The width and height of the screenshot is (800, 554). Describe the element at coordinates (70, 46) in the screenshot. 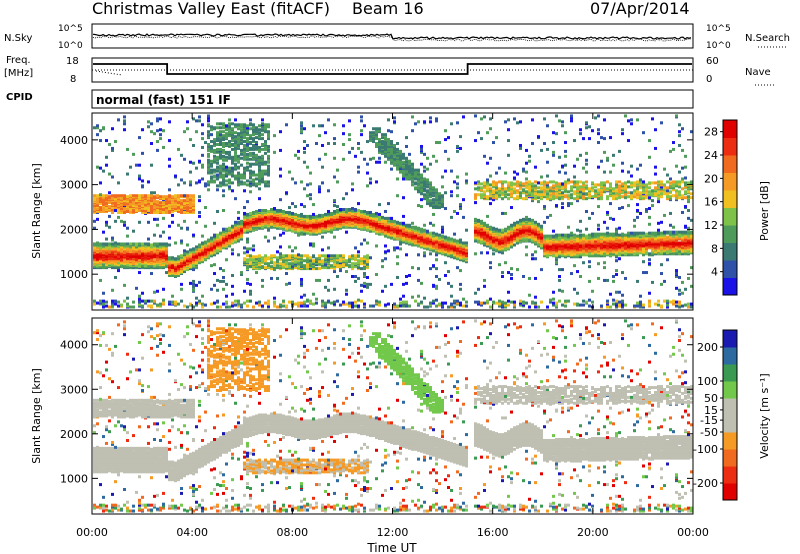

I see `noise-tick-left-low: 10^0` at that location.